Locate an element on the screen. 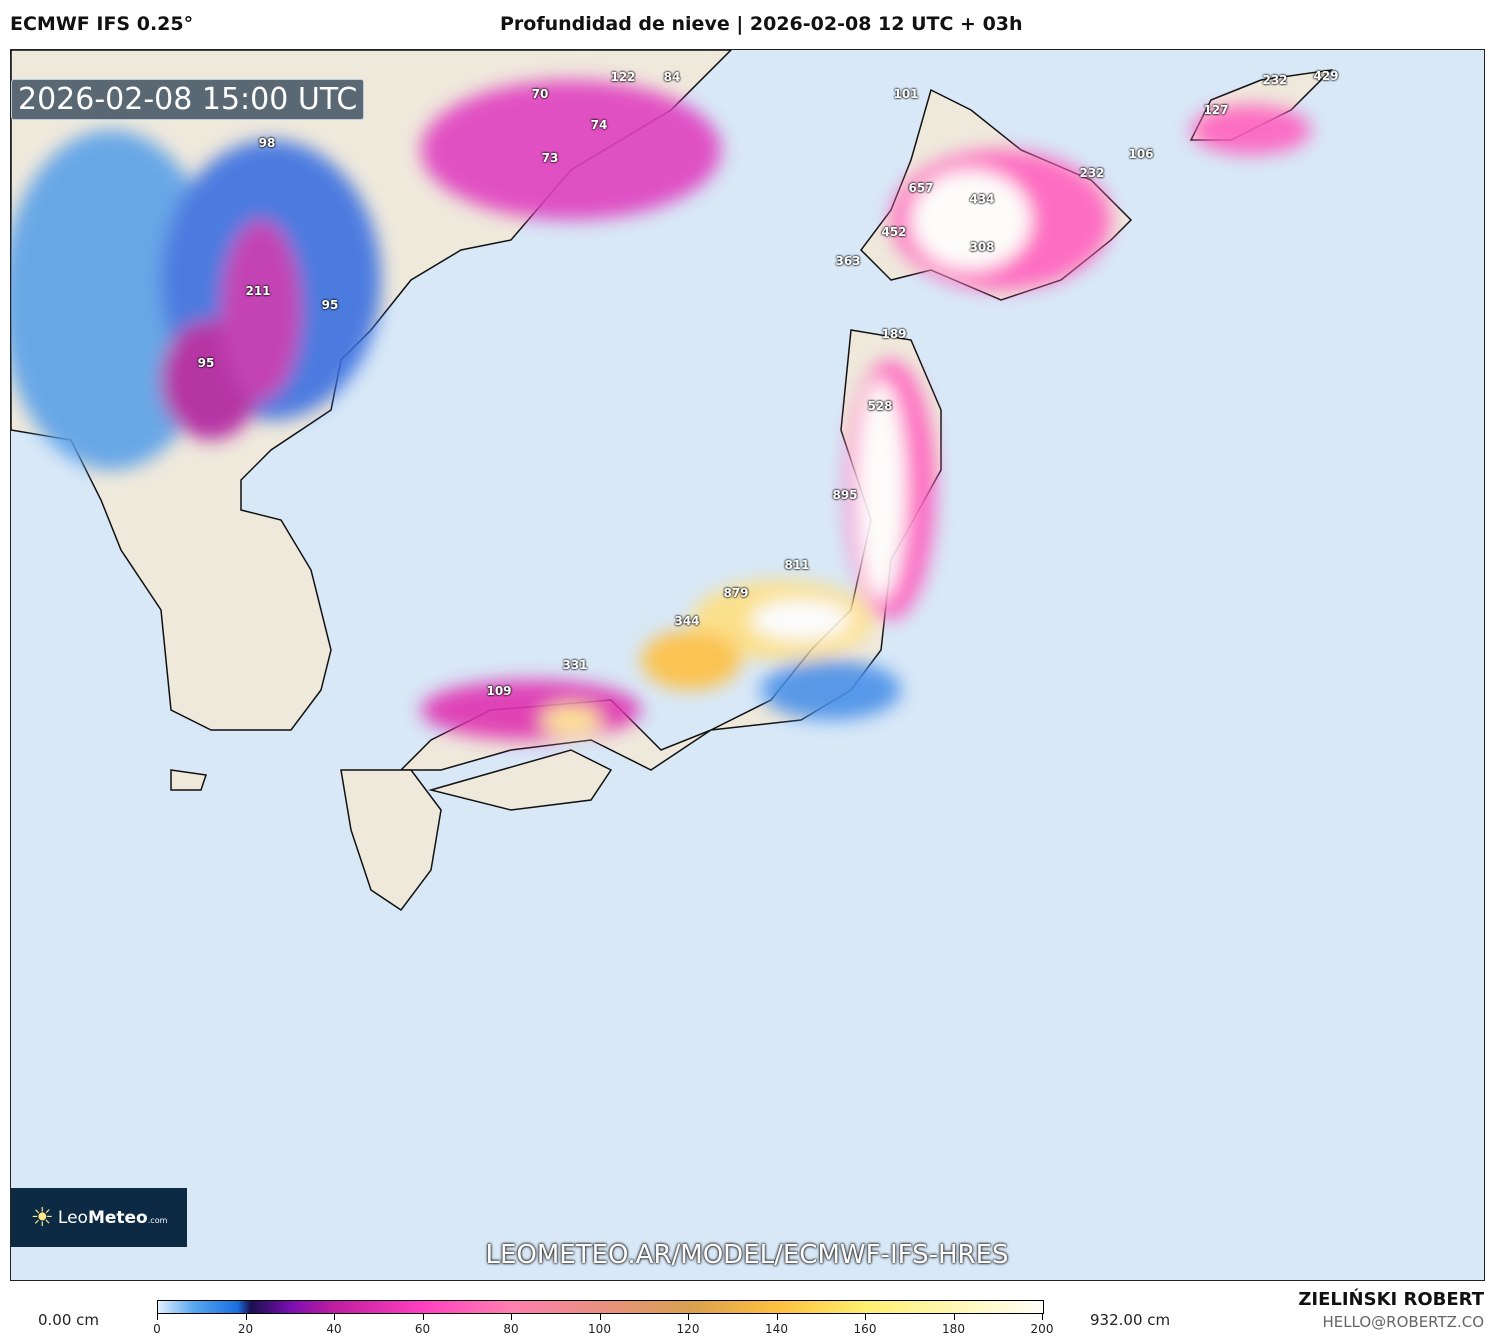 Image resolution: width=1494 pixels, height=1337 pixels. snow-depth-value-label: 74 is located at coordinates (599, 125).